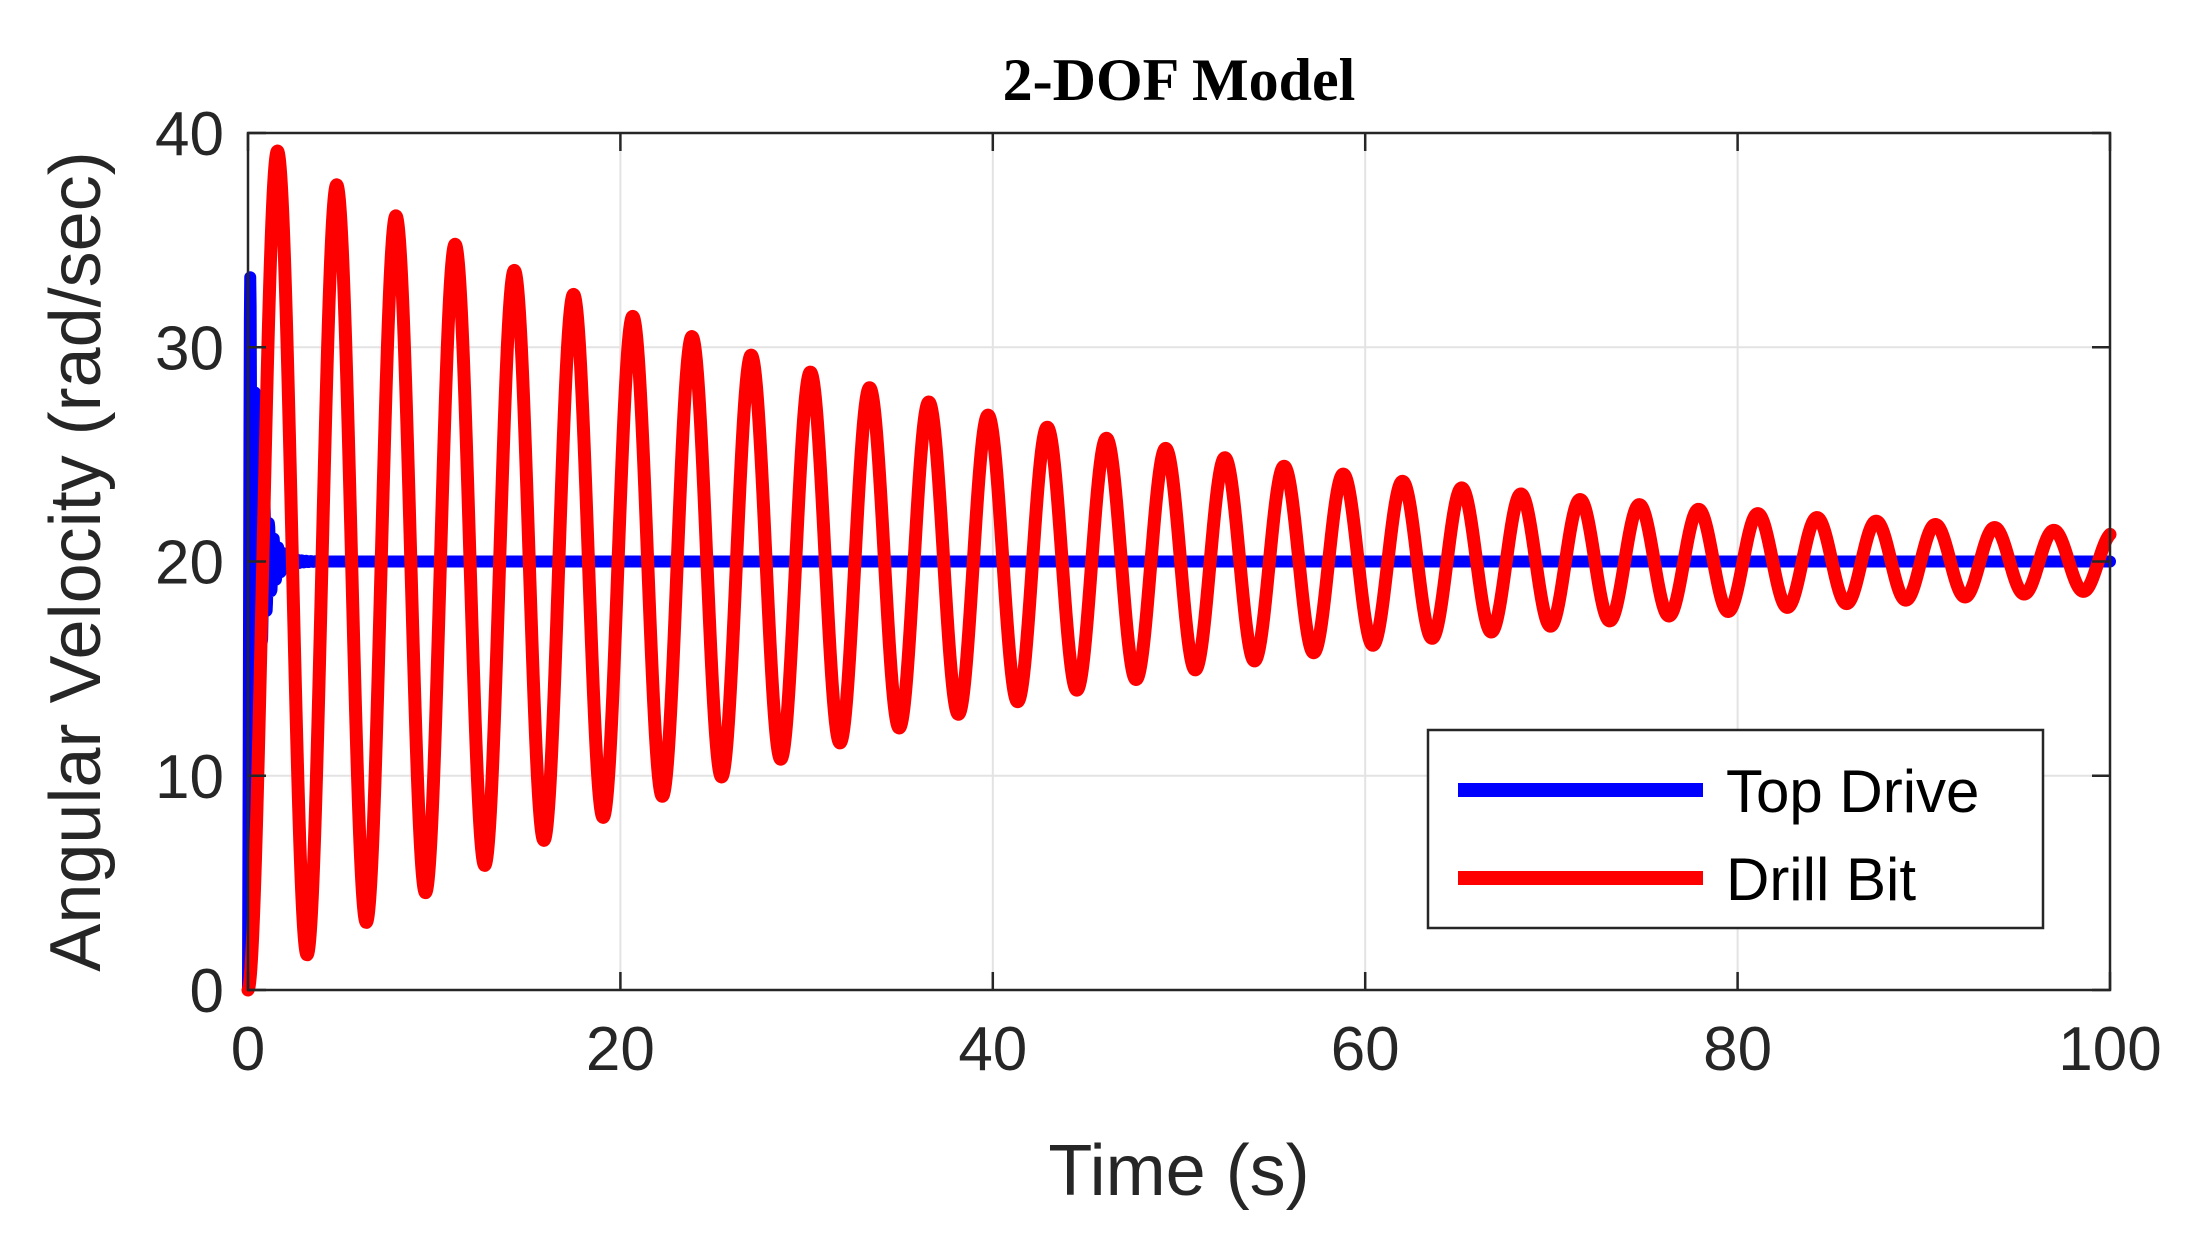  What do you see at coordinates (1852, 791) in the screenshot?
I see `legend-entry-top-drive: Top Drive` at bounding box center [1852, 791].